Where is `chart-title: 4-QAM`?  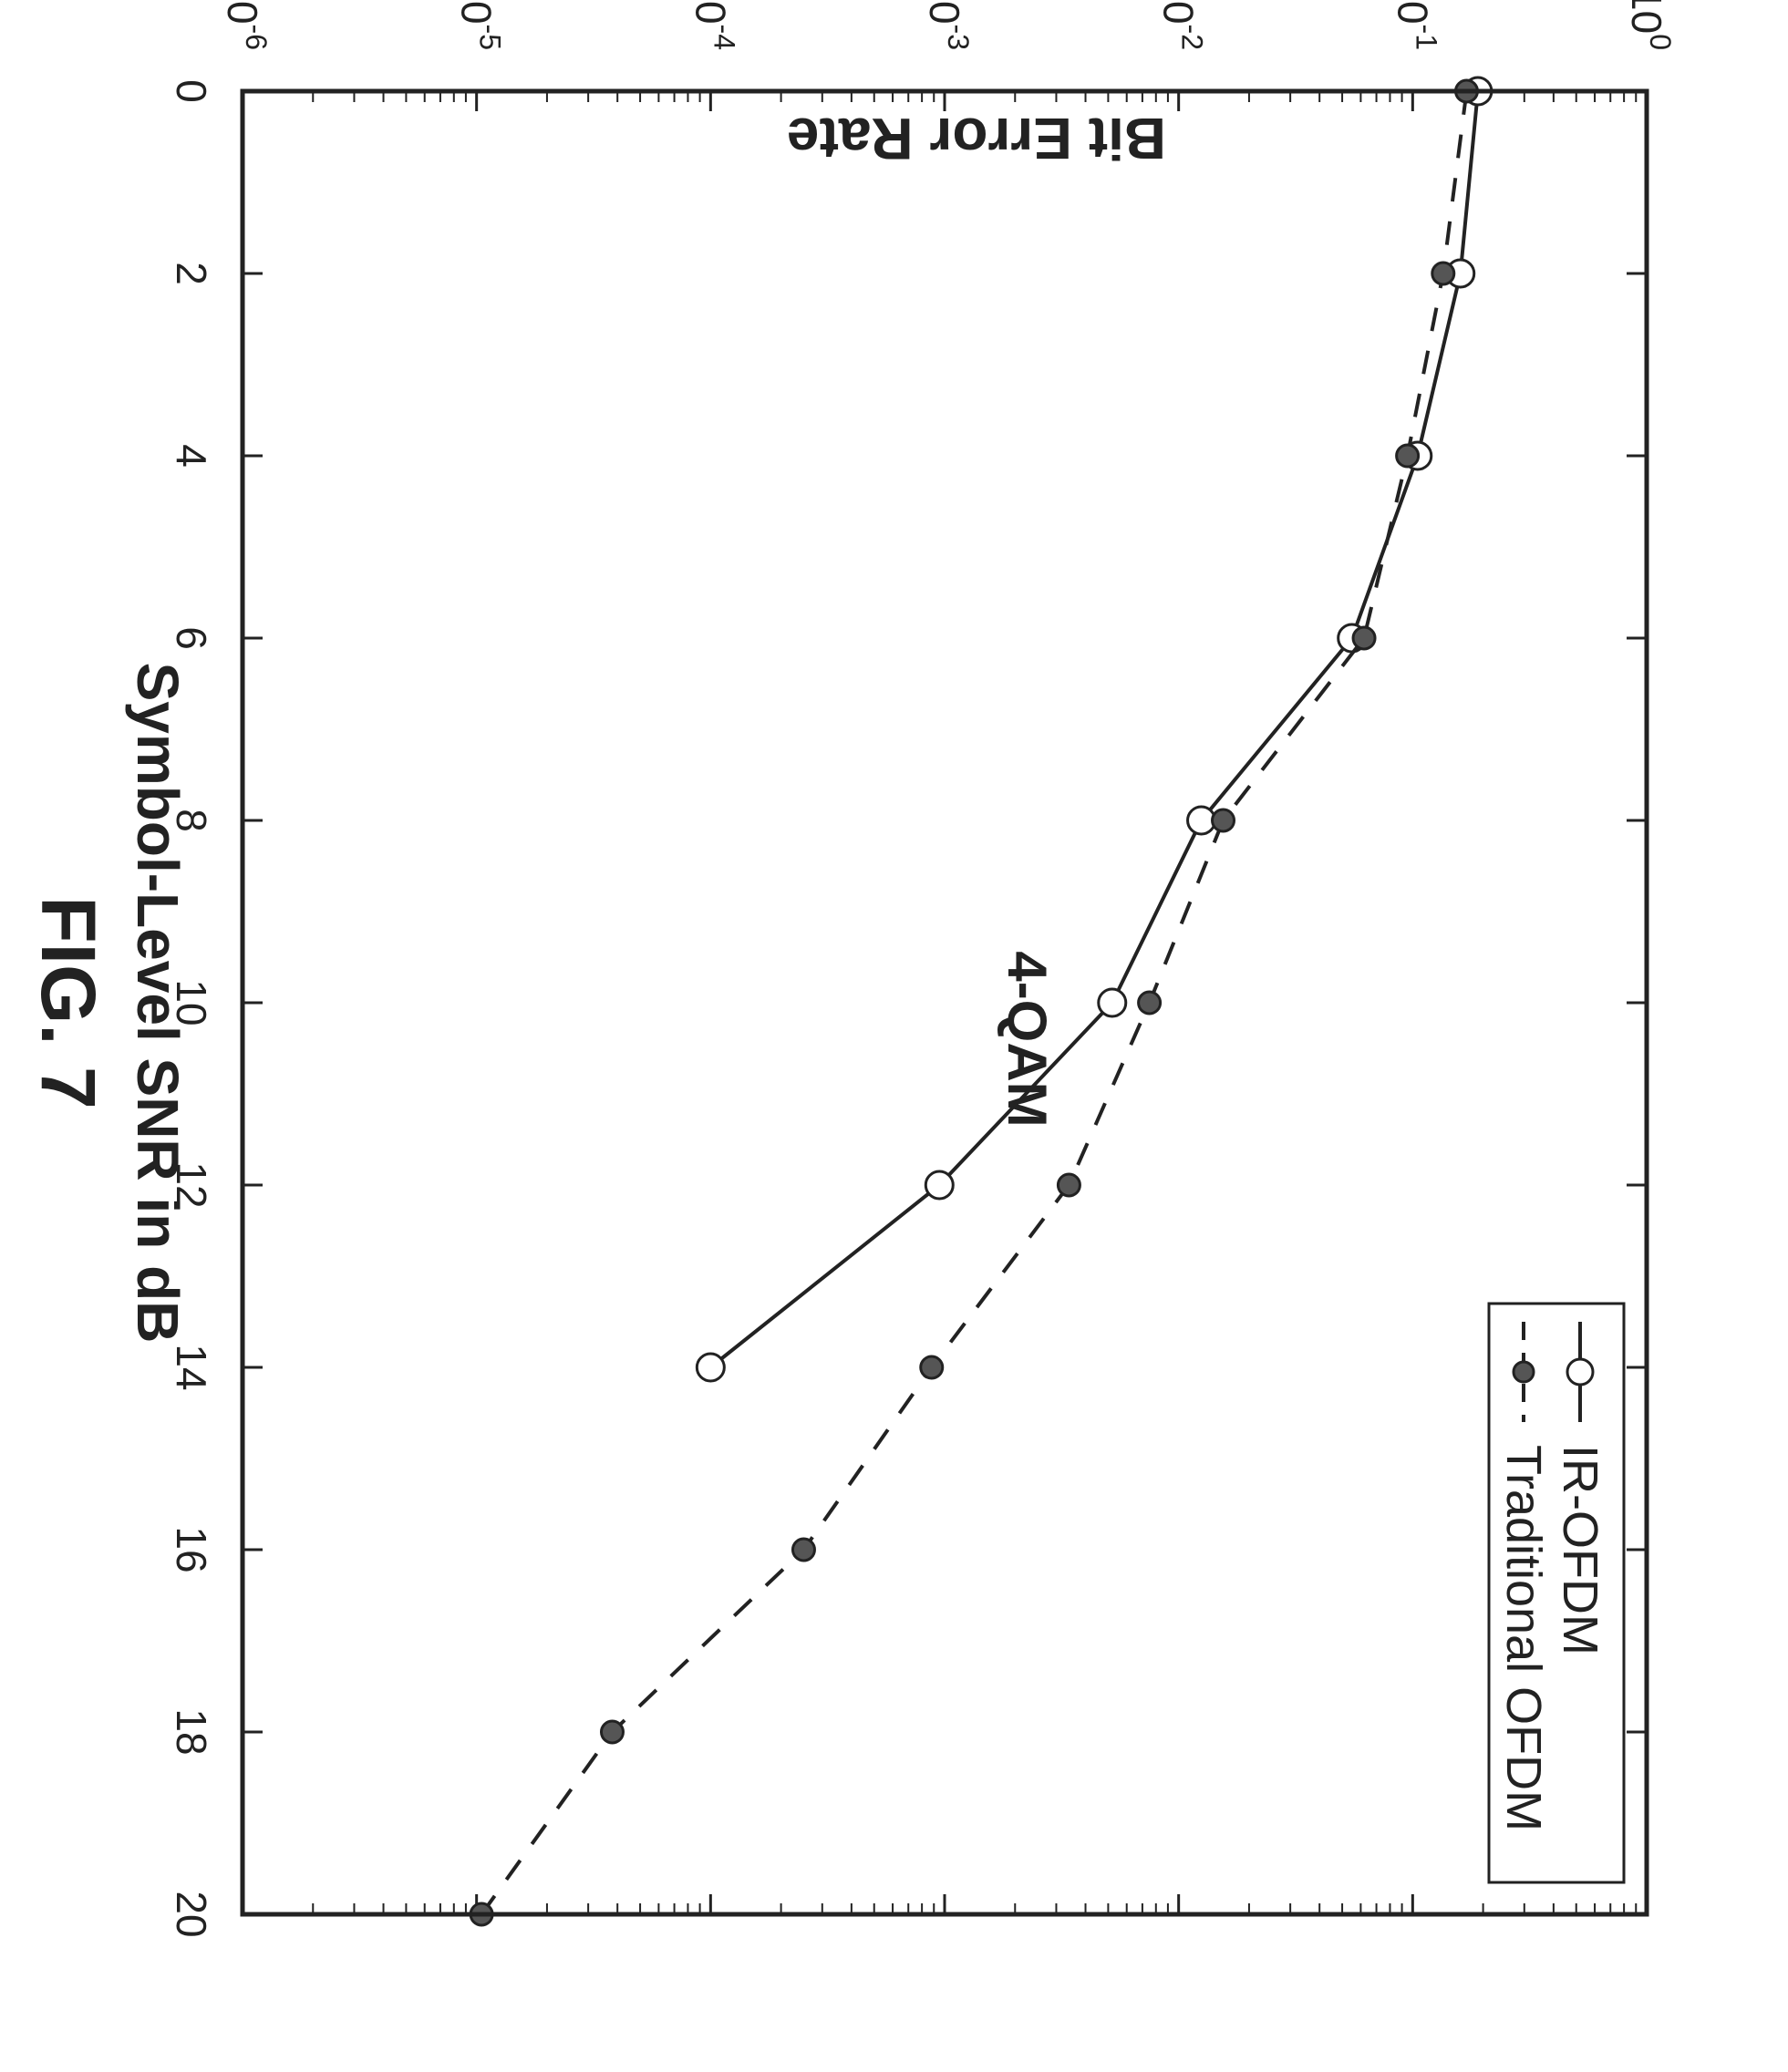 chart-title: 4-QAM is located at coordinates (1027, 1039).